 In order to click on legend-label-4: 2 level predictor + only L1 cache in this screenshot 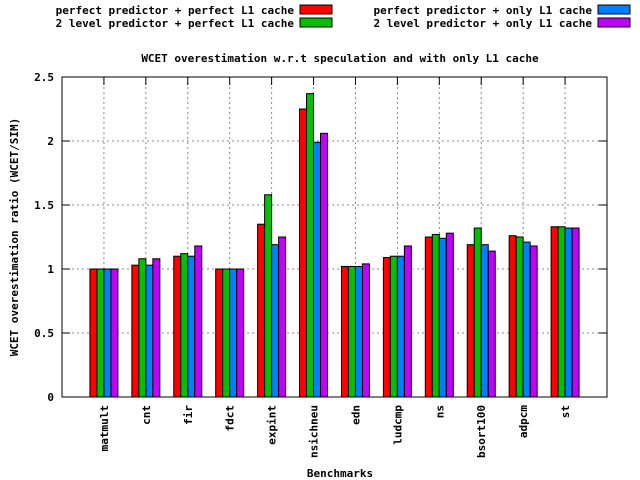, I will do `click(482, 23)`.